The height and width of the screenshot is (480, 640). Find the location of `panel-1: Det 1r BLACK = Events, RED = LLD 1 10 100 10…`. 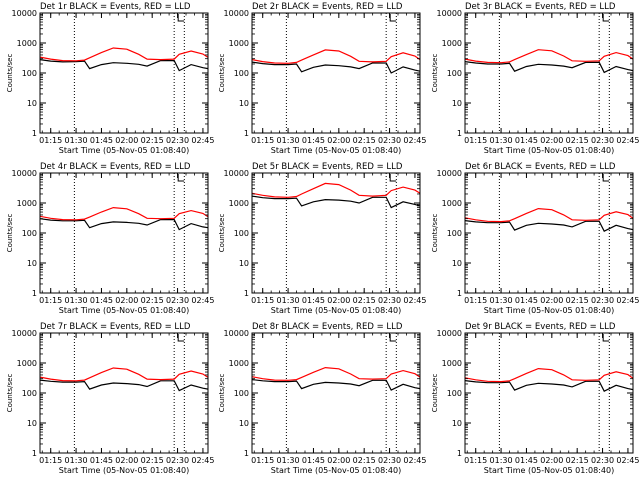

panel-1: Det 1r BLACK = Events, RED = LLD 1 10 100 10… is located at coordinates (110, 78).